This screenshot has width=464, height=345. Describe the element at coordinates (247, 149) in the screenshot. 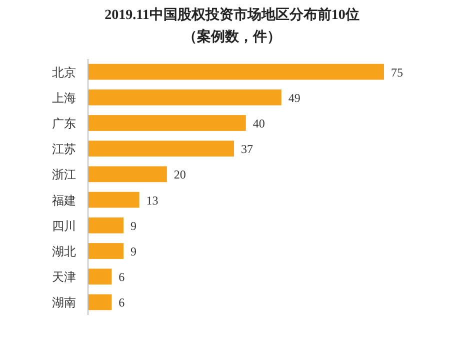

I see `data-label: 37` at that location.